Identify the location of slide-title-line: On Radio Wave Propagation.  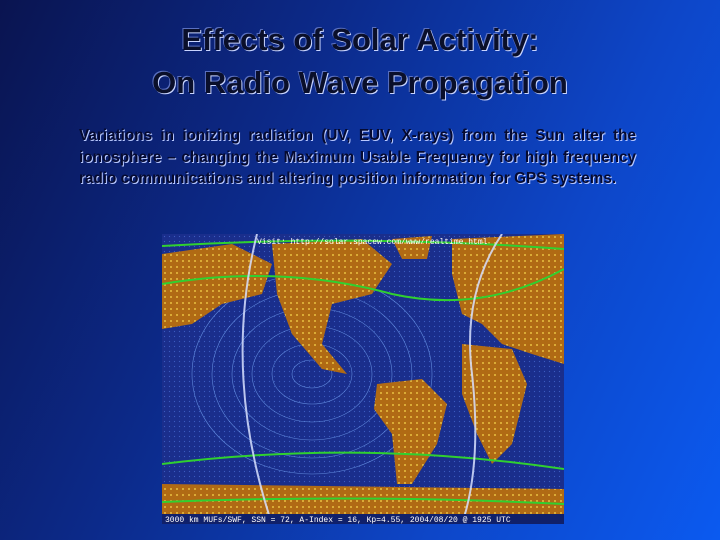
(360, 82).